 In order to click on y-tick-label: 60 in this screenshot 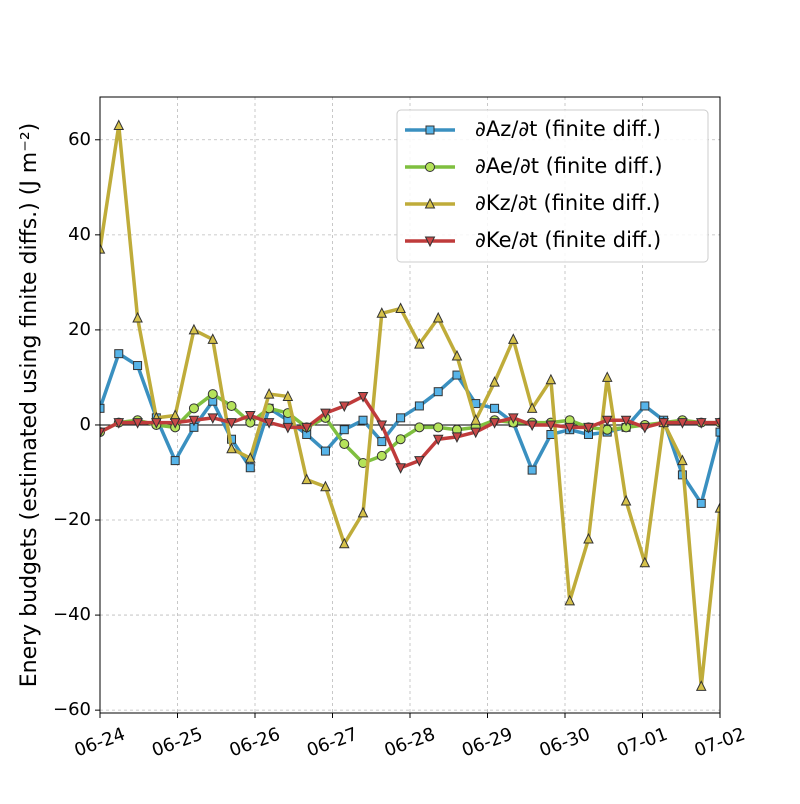, I will do `click(79, 139)`.